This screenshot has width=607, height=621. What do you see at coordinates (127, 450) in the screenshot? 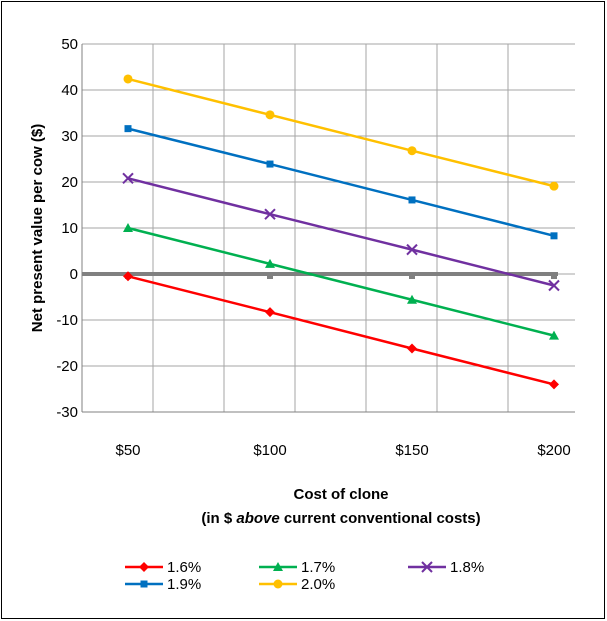
I see `x-tick-label: $50` at bounding box center [127, 450].